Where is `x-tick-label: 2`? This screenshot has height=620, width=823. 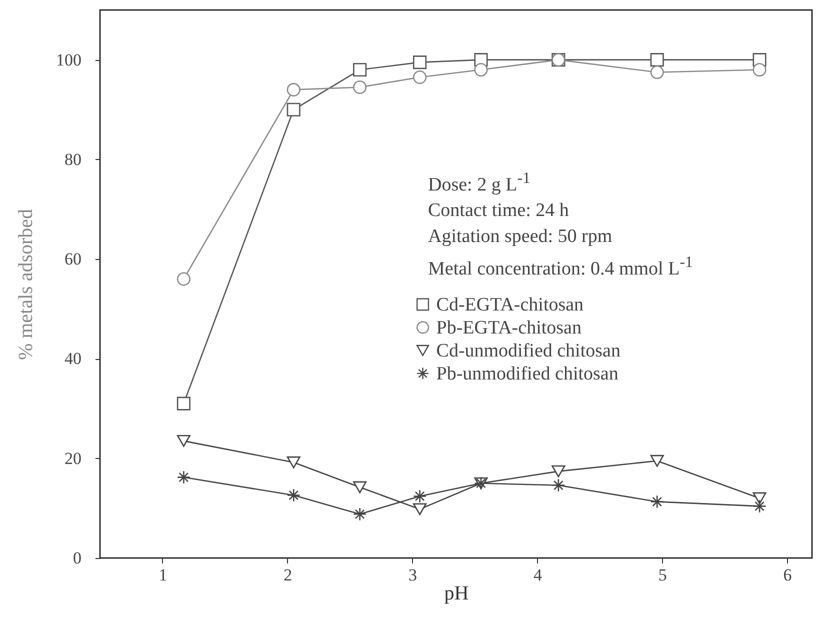 x-tick-label: 2 is located at coordinates (288, 575).